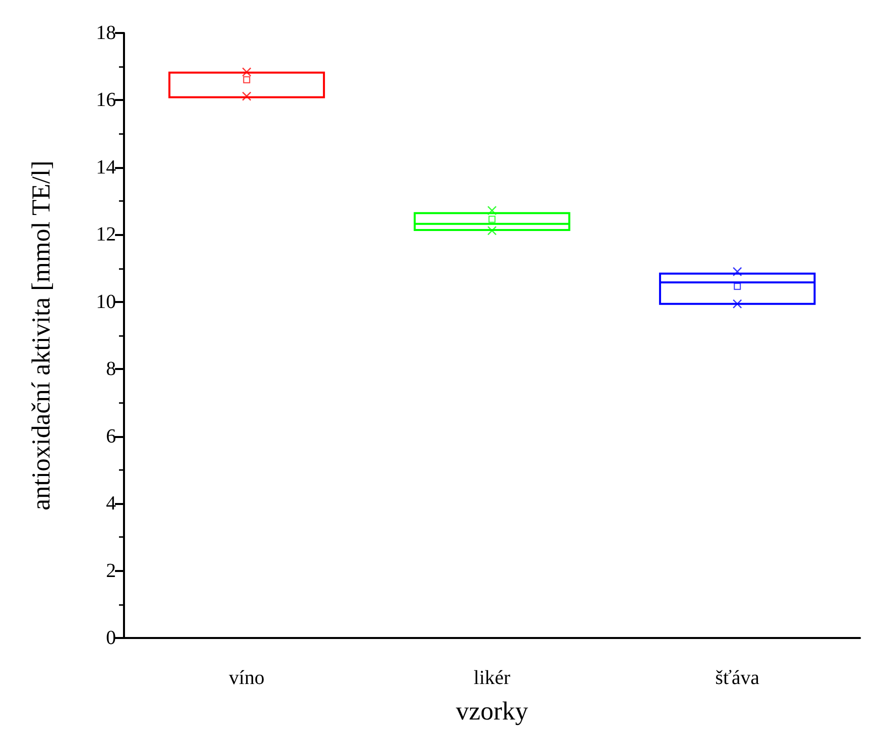  I want to click on y-tick-label: 8, so click(111, 369).